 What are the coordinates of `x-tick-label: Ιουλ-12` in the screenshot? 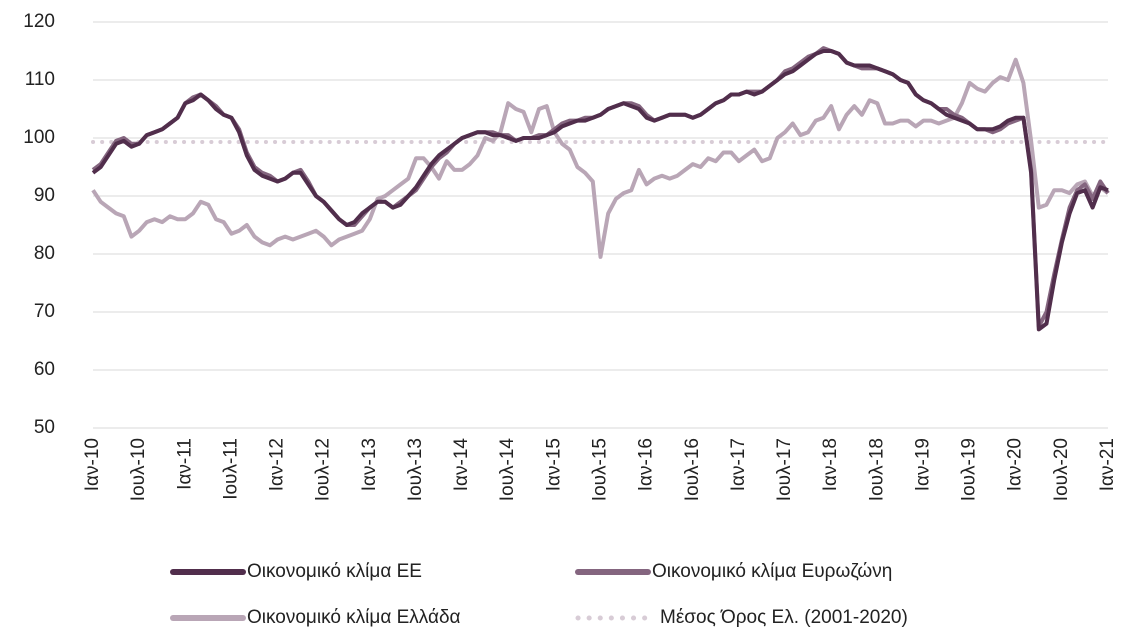 It's located at (323, 469).